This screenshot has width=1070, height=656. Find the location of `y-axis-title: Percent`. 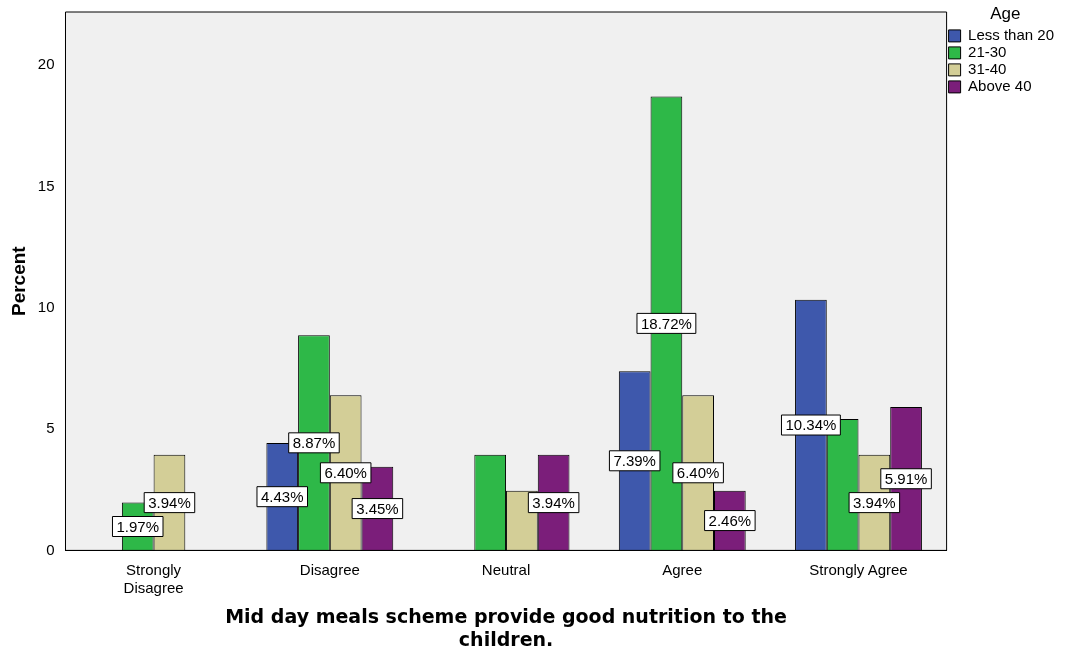

y-axis-title: Percent is located at coordinates (18, 281).